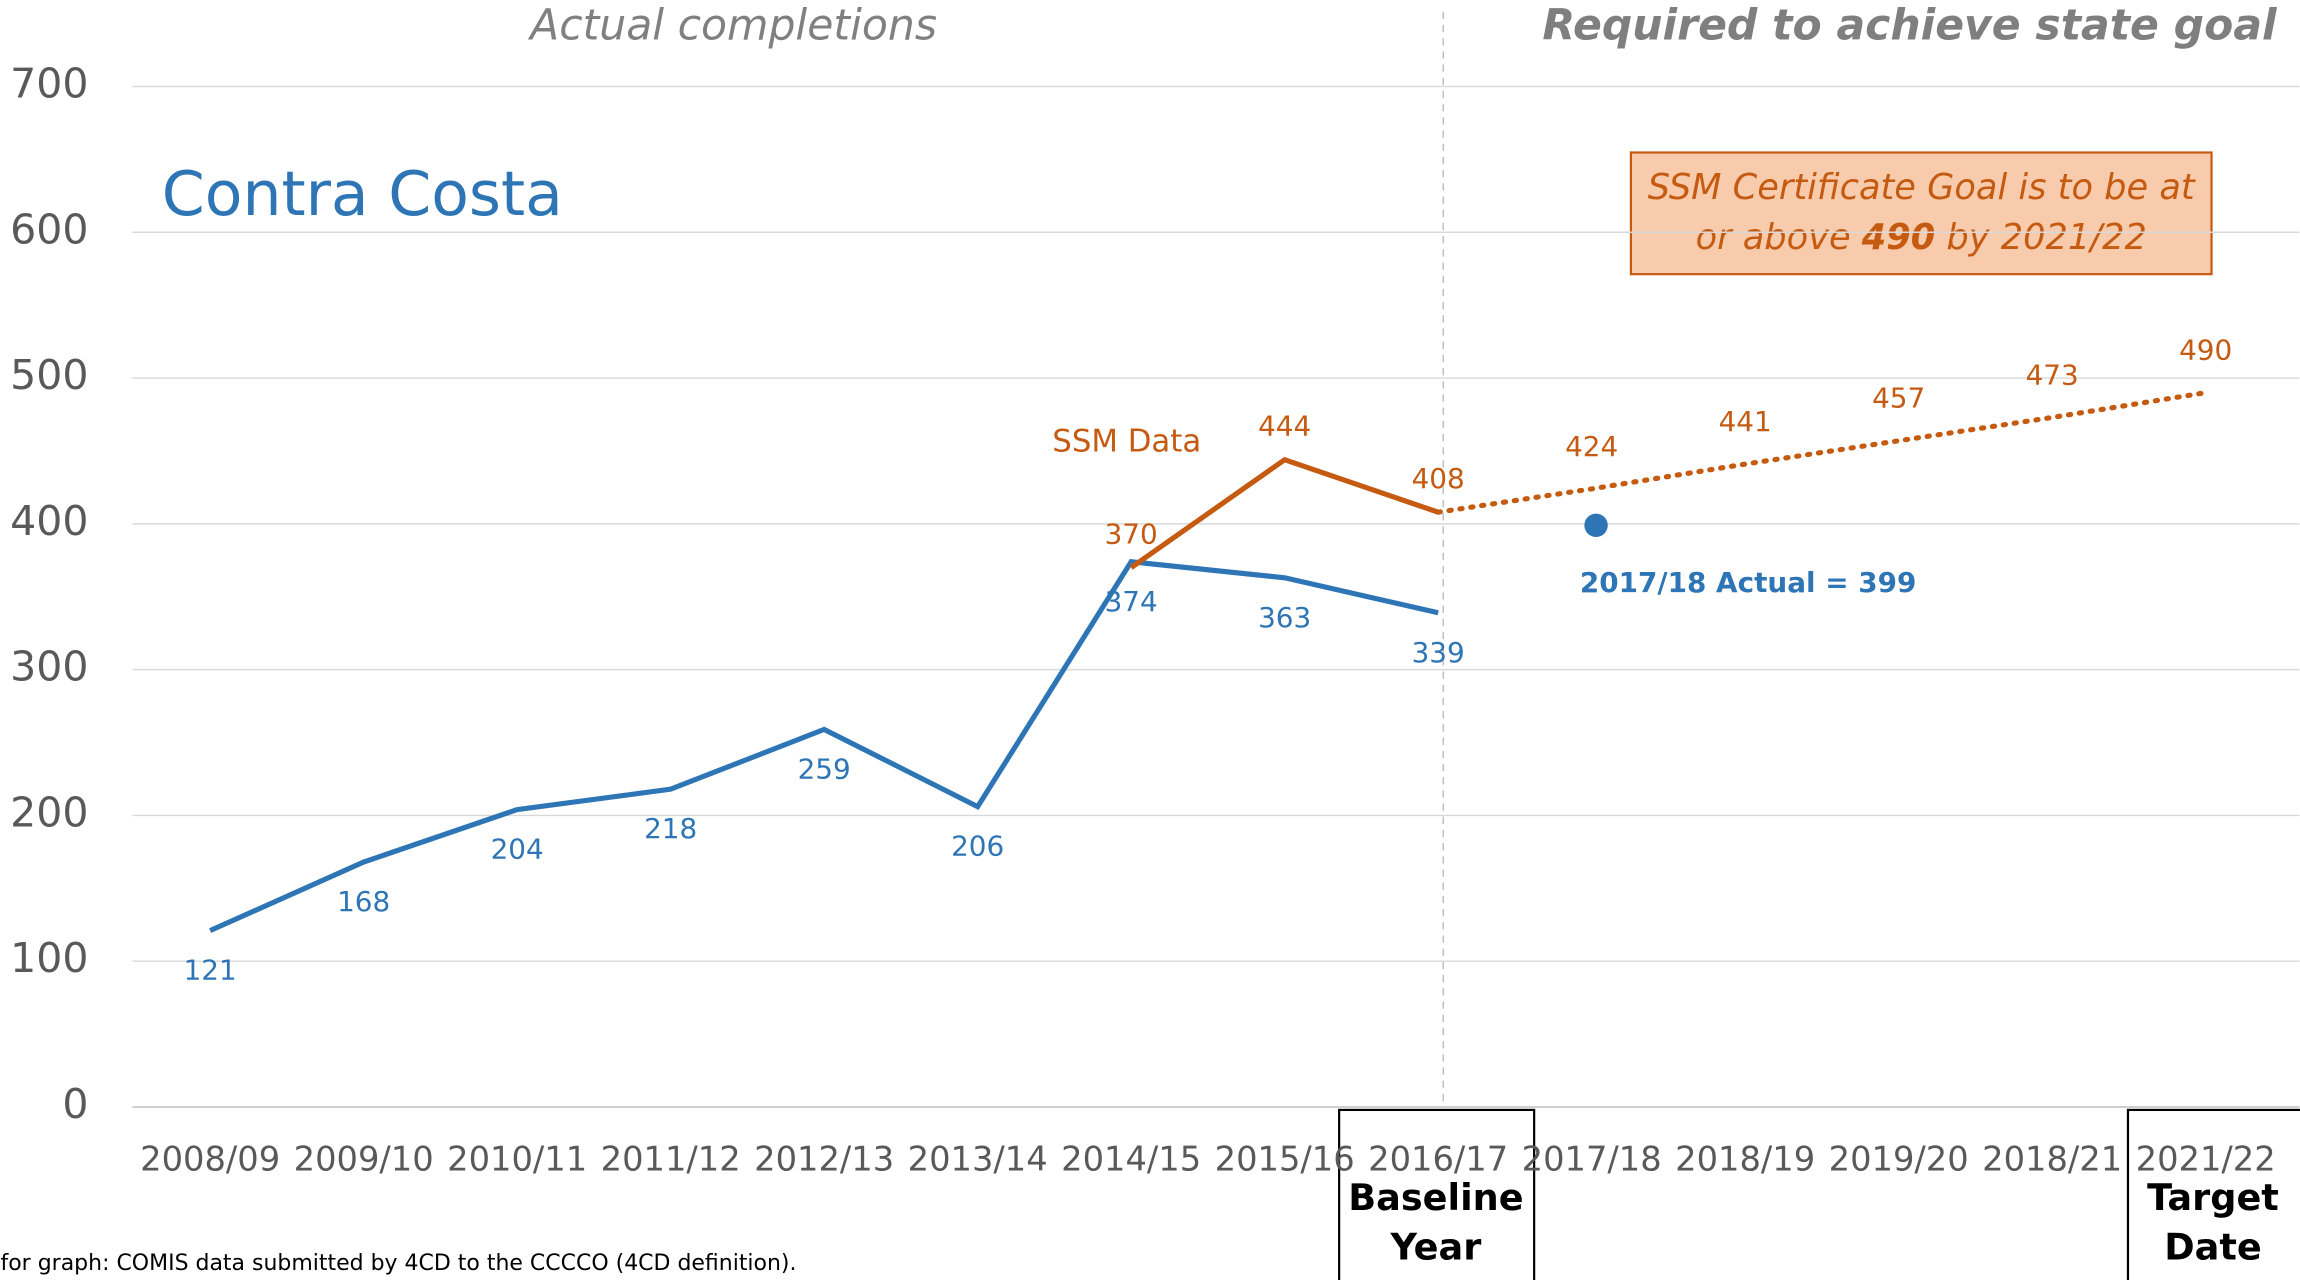  Describe the element at coordinates (2213, 1197) in the screenshot. I see `target-text: Target` at that location.